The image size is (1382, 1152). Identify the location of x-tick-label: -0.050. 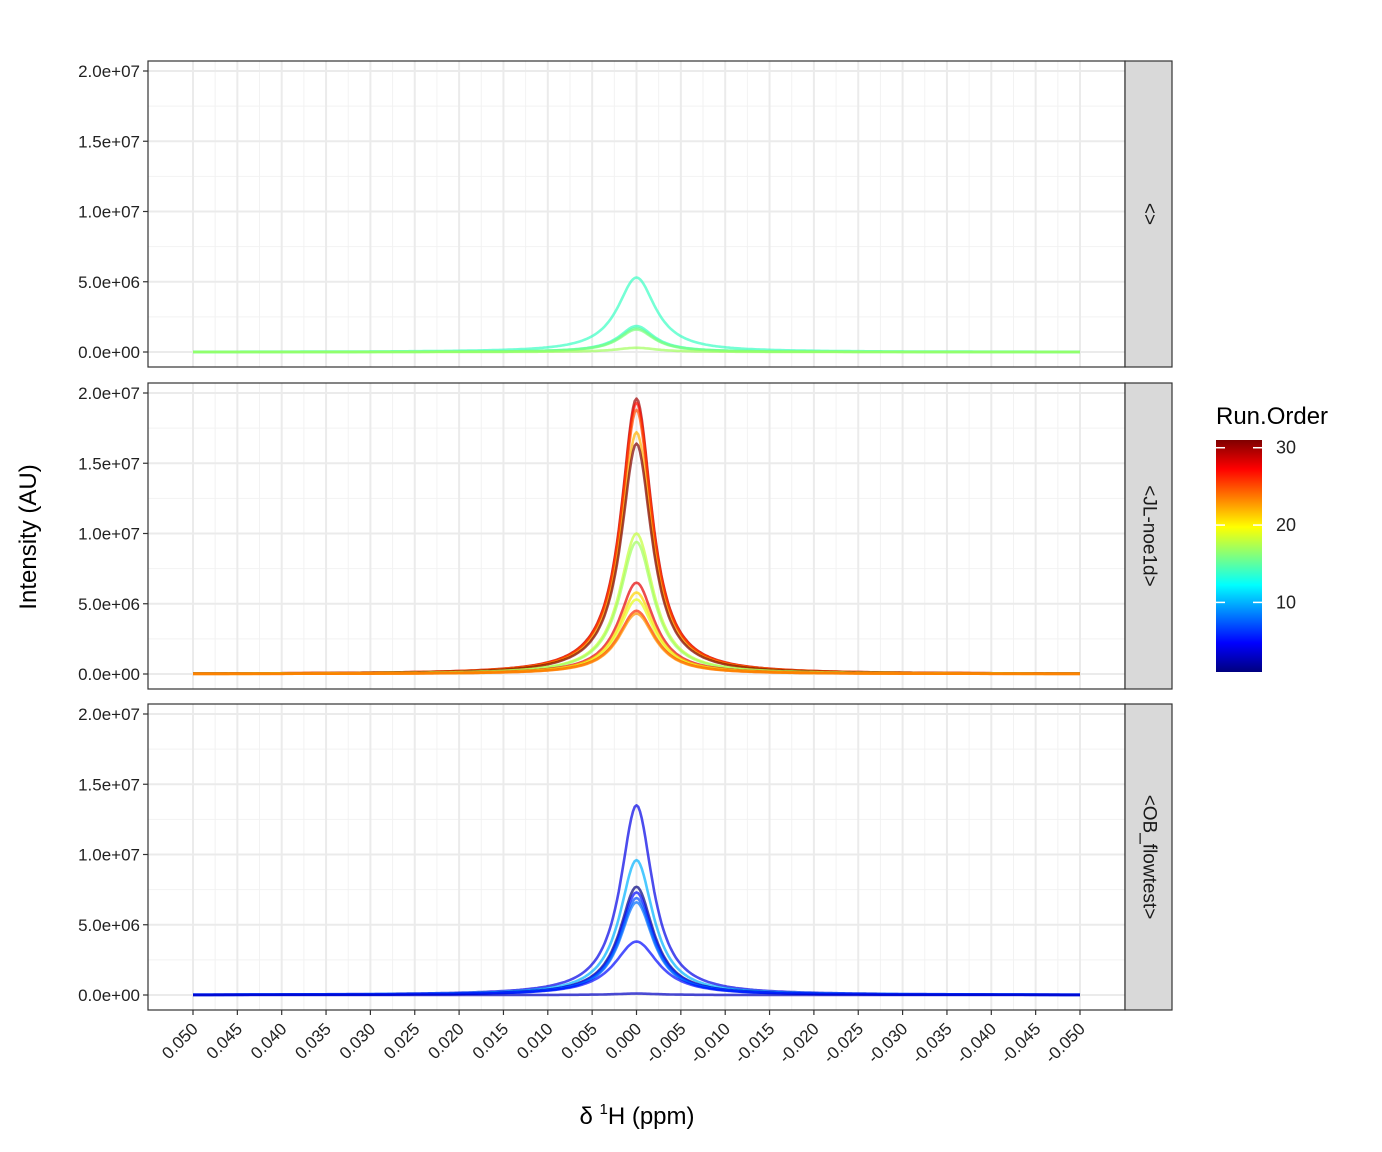
(1065, 1043).